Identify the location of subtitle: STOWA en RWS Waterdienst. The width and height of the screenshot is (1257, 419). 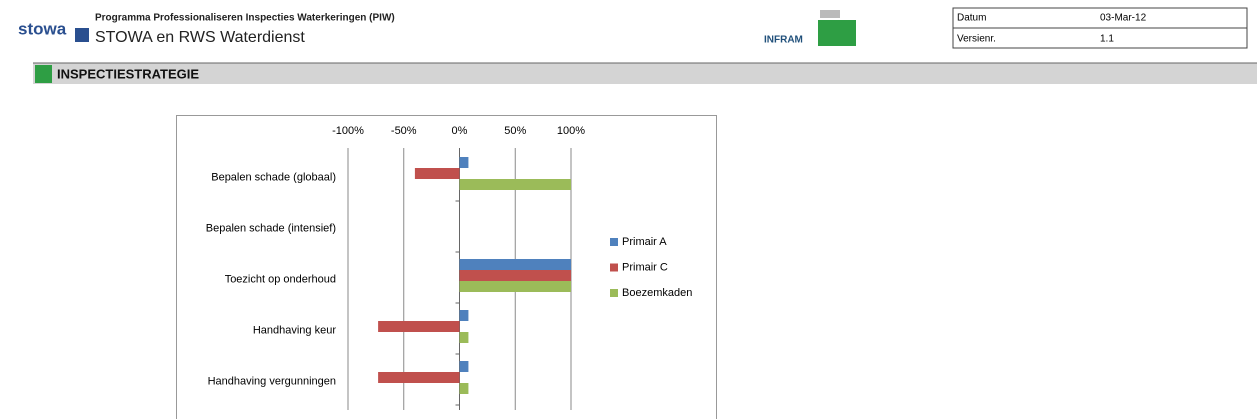
(200, 37).